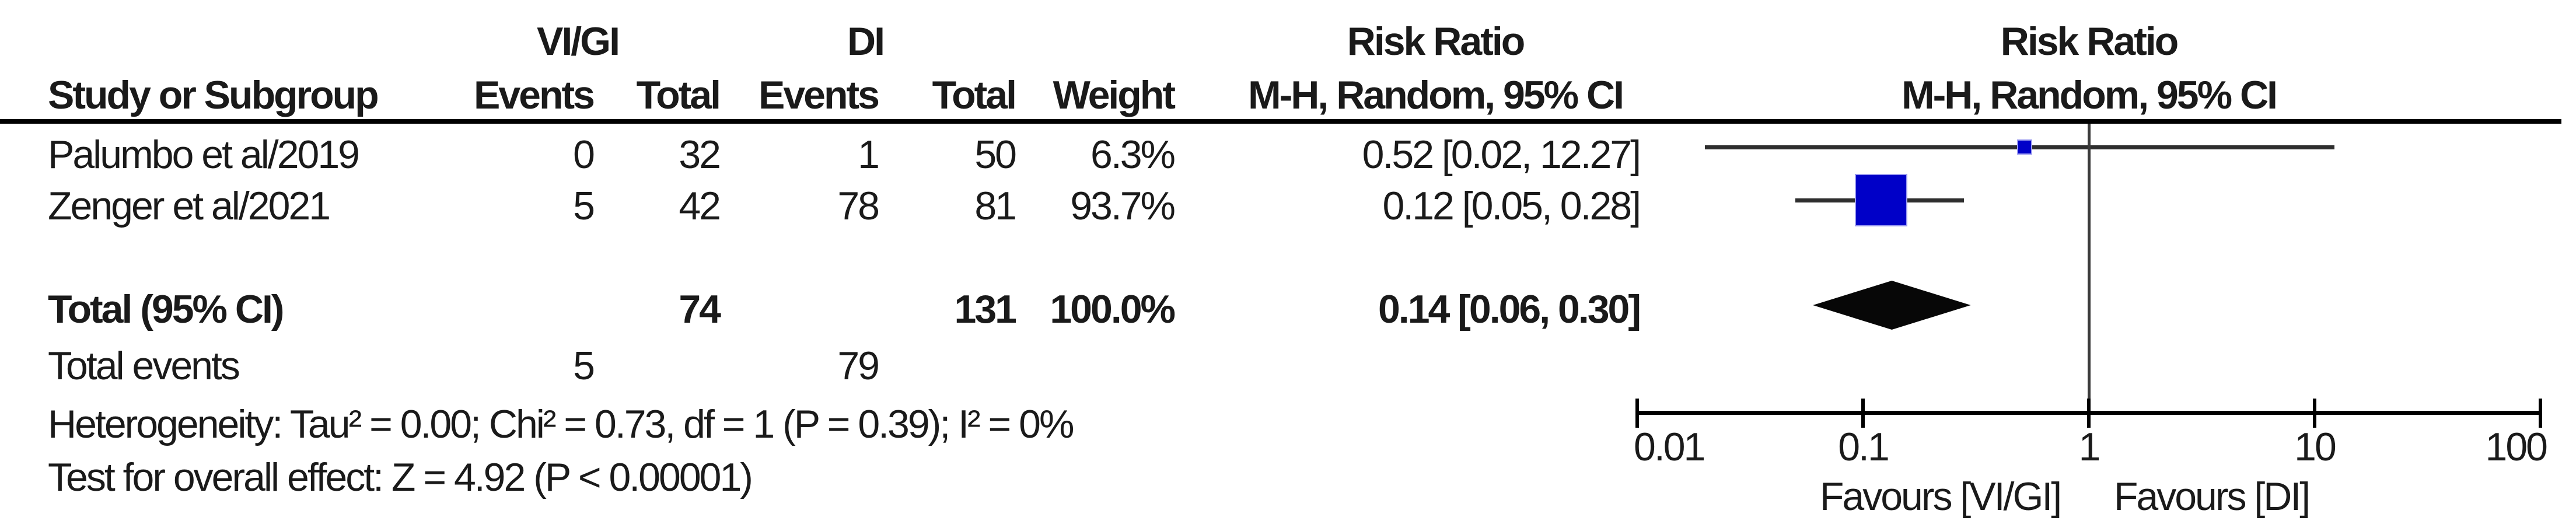  What do you see at coordinates (678, 95) in the screenshot?
I see `col-header-total-1: Total` at bounding box center [678, 95].